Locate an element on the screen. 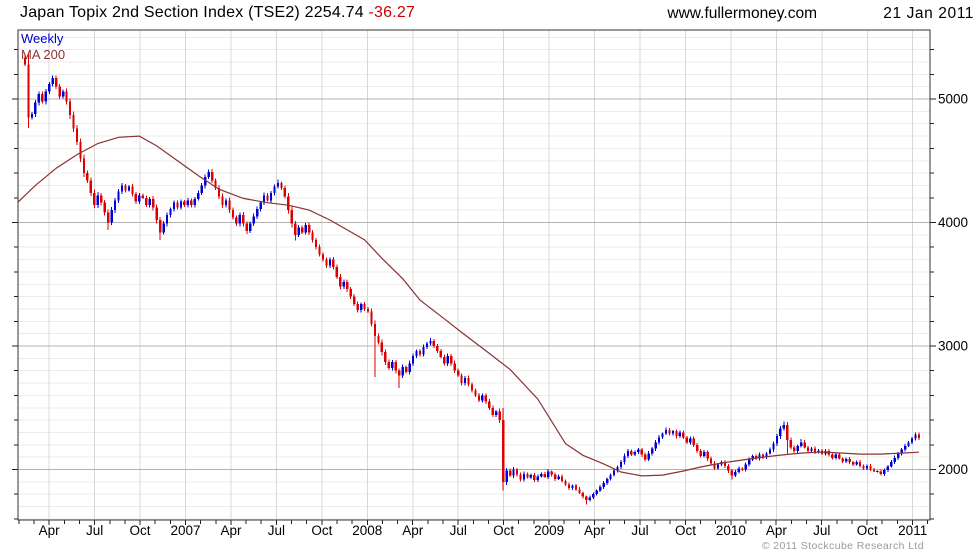 The height and width of the screenshot is (560, 980). x-axis-label: Apr is located at coordinates (595, 530).